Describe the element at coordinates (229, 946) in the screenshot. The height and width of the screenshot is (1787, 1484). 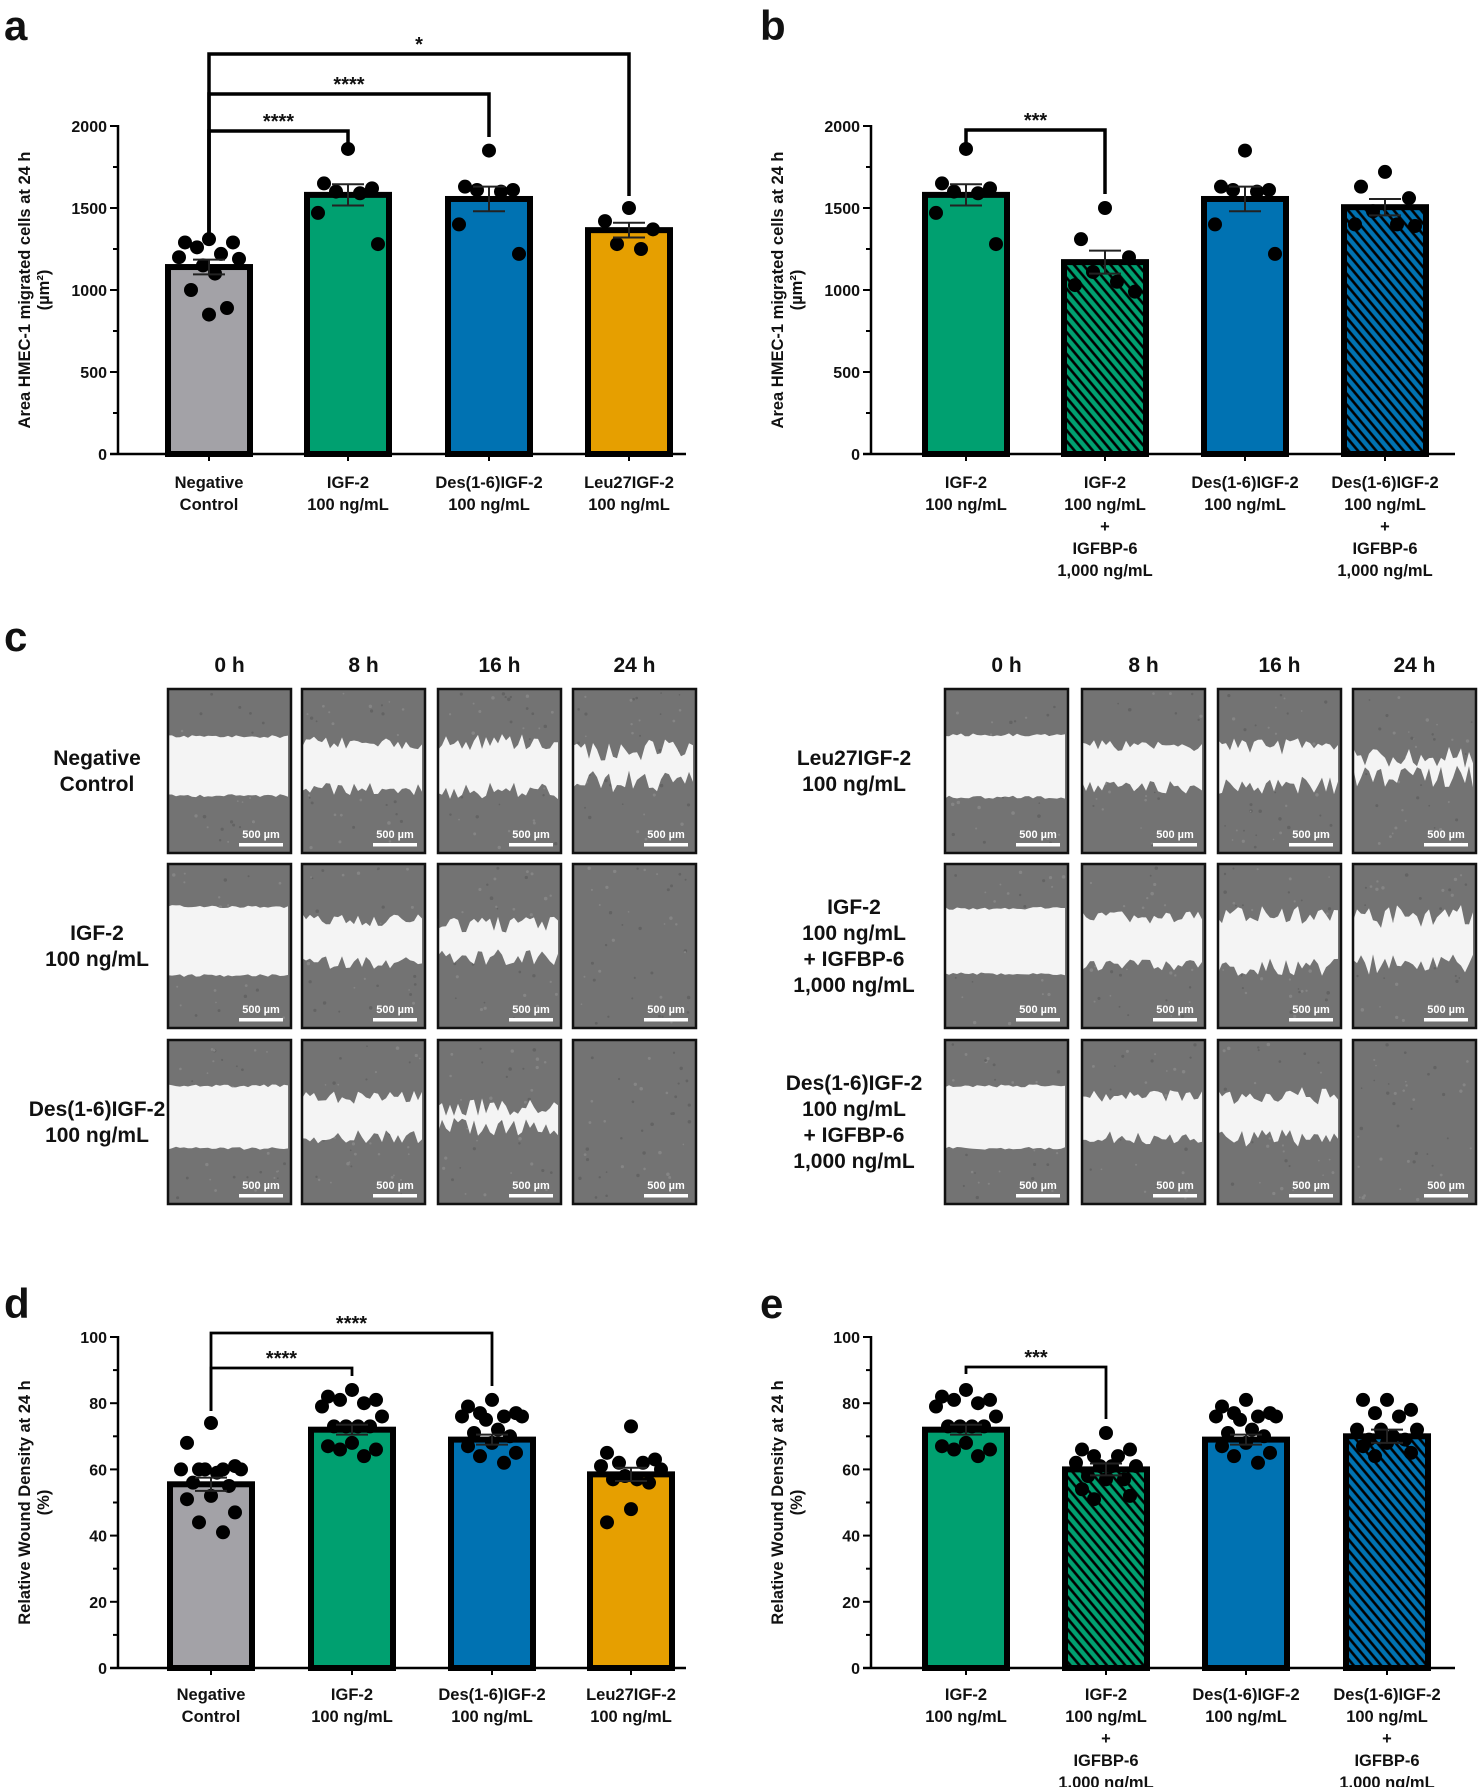
I see `micrograph-left-r1-c0: 500 µm` at that location.